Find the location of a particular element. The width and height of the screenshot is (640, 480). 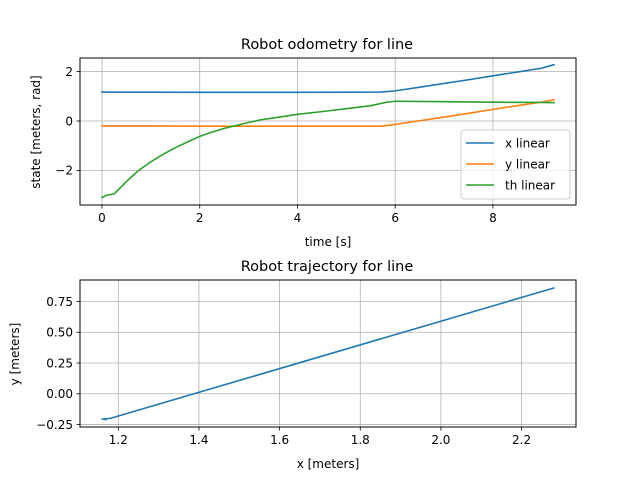

y-tick-label: −2 is located at coordinates (64, 171).